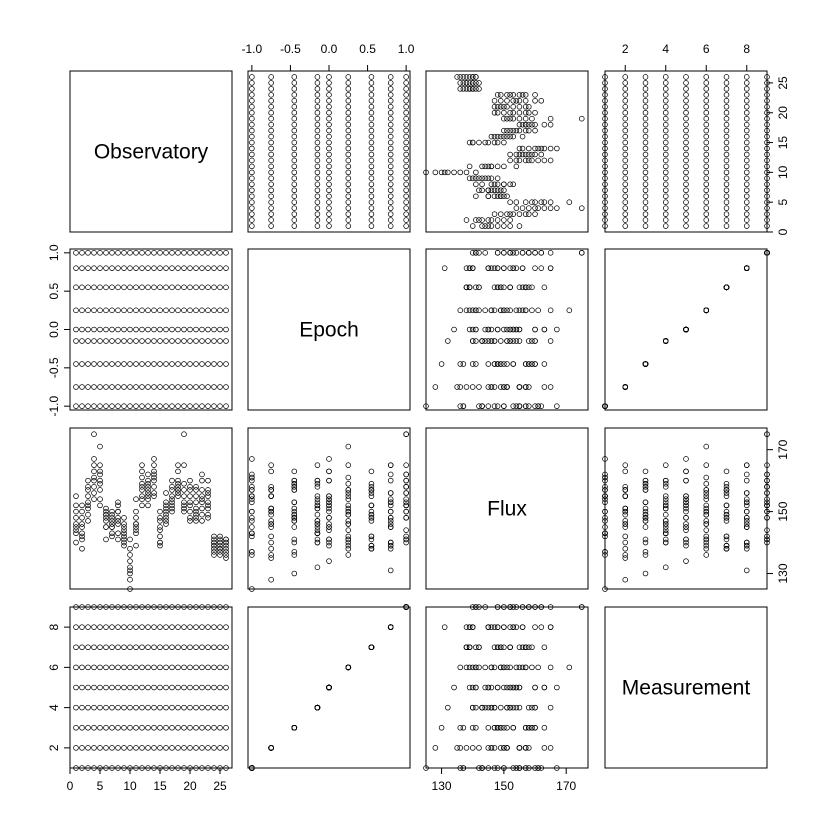 This screenshot has width=840, height=840. I want to click on tick-label: 4, so click(665, 49).